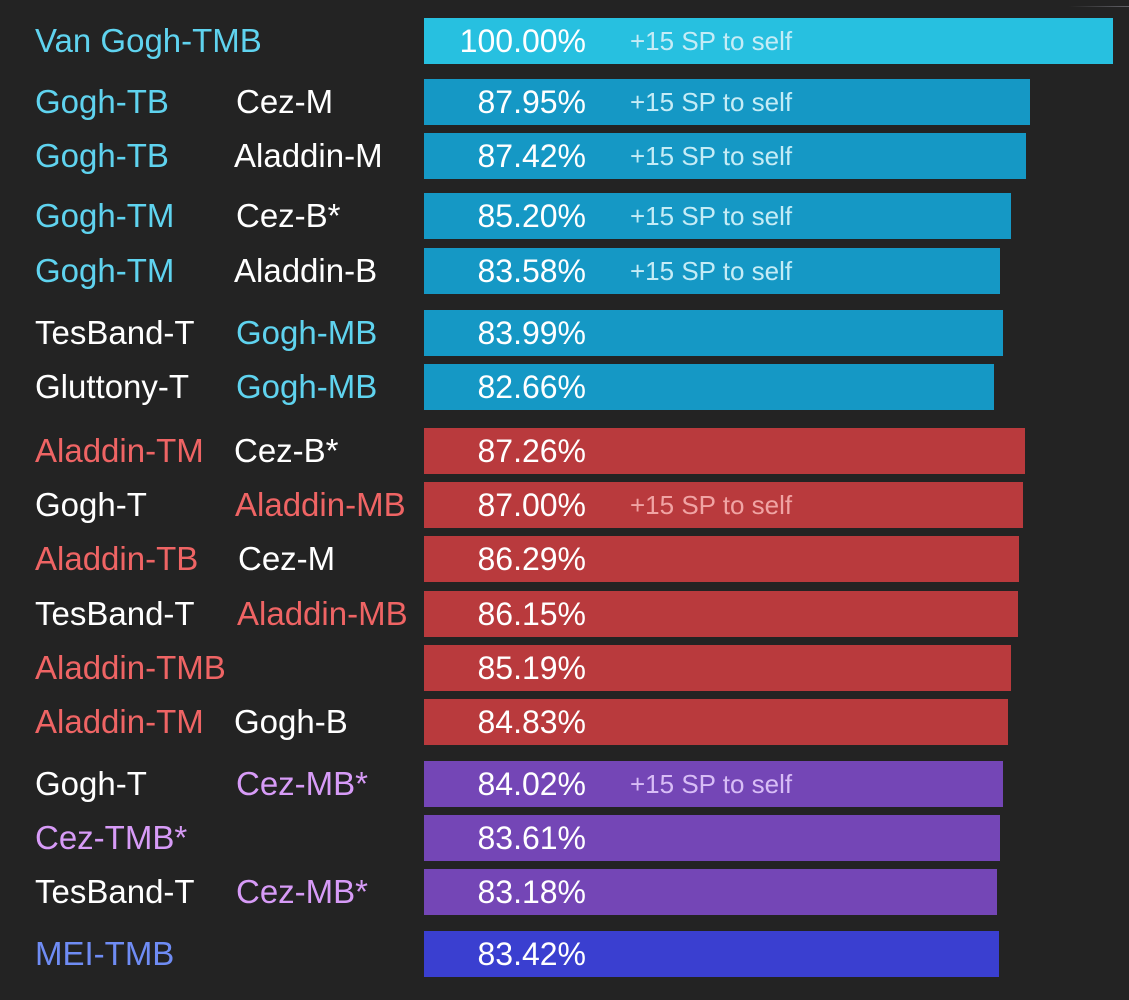 The height and width of the screenshot is (1000, 1129). I want to click on bar-value-label: 84.83%, so click(531, 722).